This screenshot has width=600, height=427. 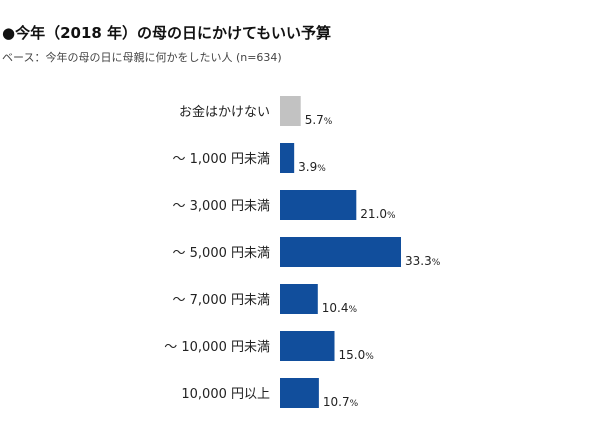 I want to click on category-label: お金はかけない, so click(x=224, y=112).